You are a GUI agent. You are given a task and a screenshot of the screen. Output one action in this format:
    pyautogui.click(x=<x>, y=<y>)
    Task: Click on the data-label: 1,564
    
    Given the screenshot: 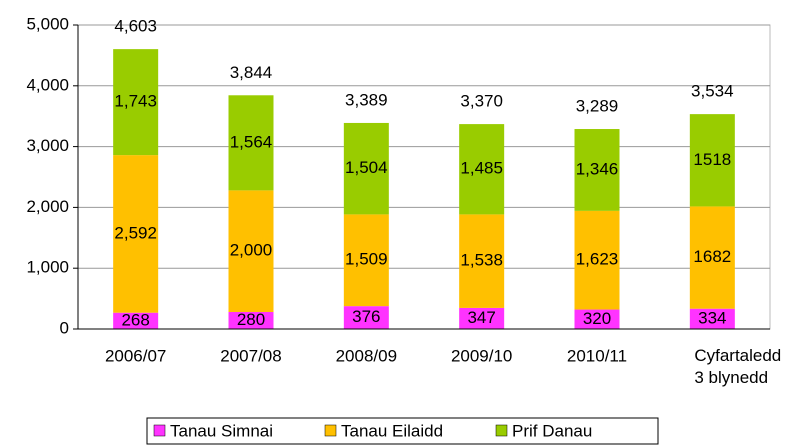 What is the action you would take?
    pyautogui.click(x=251, y=141)
    